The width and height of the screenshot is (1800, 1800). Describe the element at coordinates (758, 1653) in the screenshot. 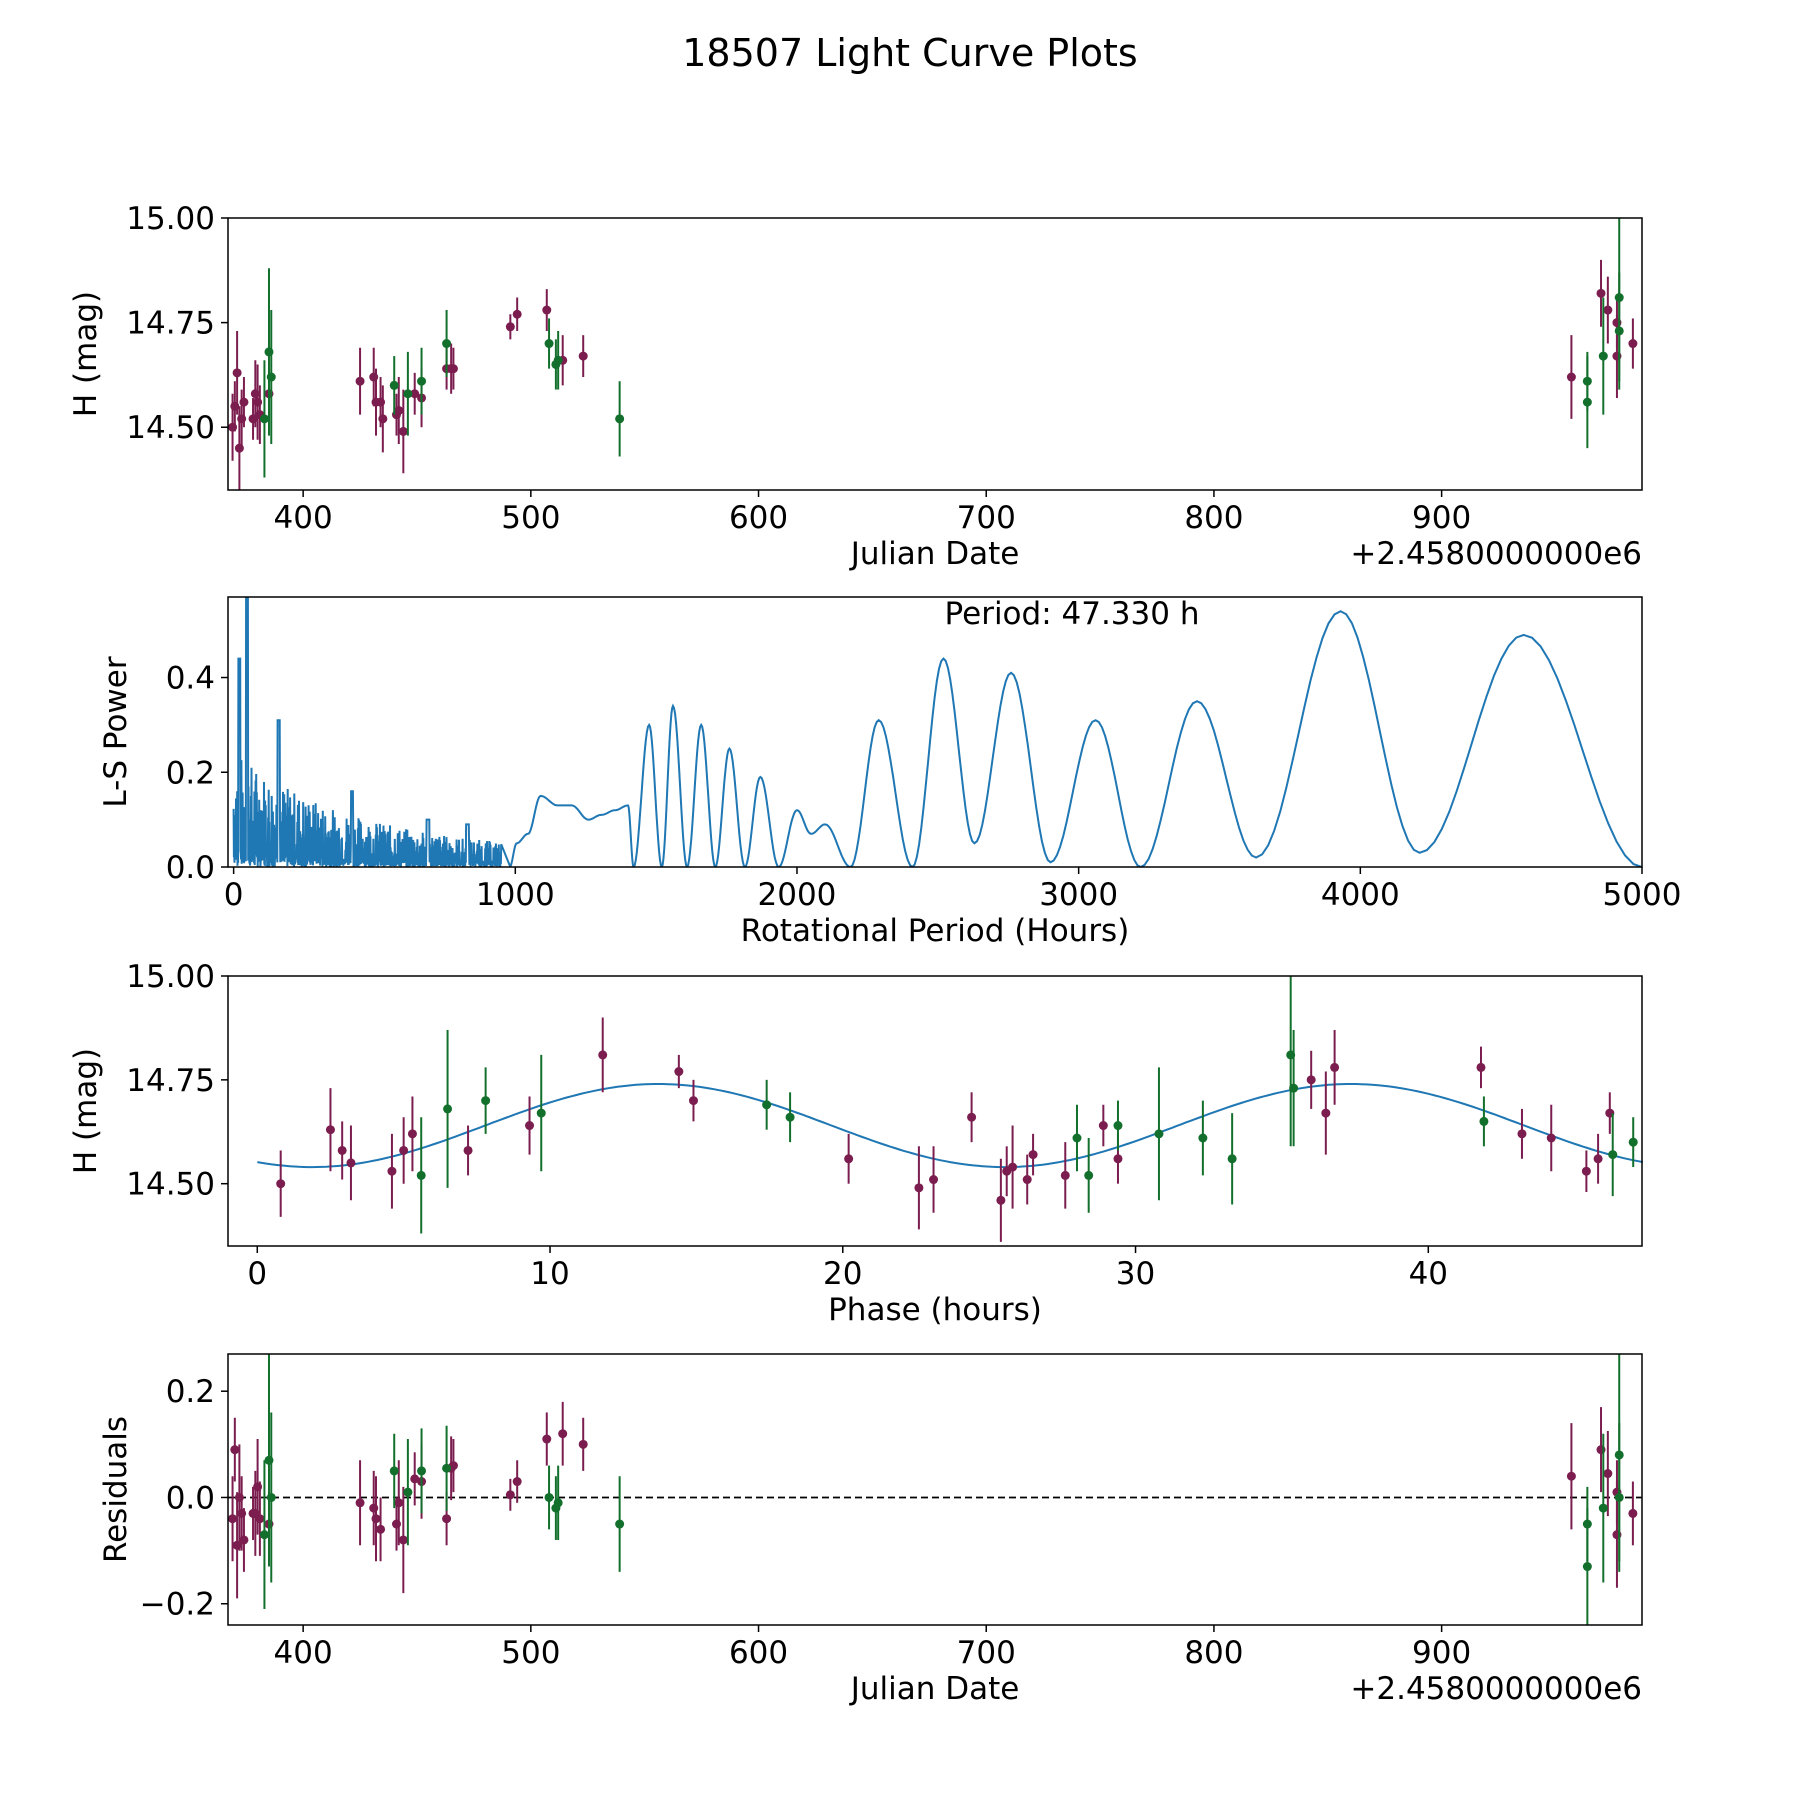

I see `x-tick-label: 600` at that location.